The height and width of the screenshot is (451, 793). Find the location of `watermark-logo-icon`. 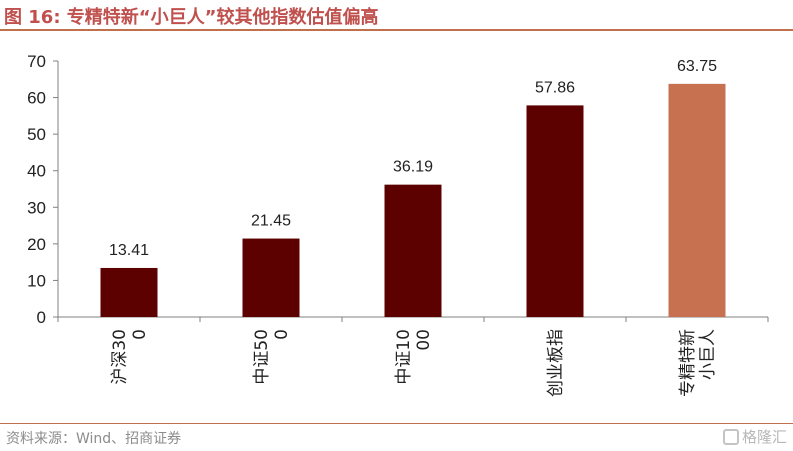

watermark-logo-icon is located at coordinates (730, 436).